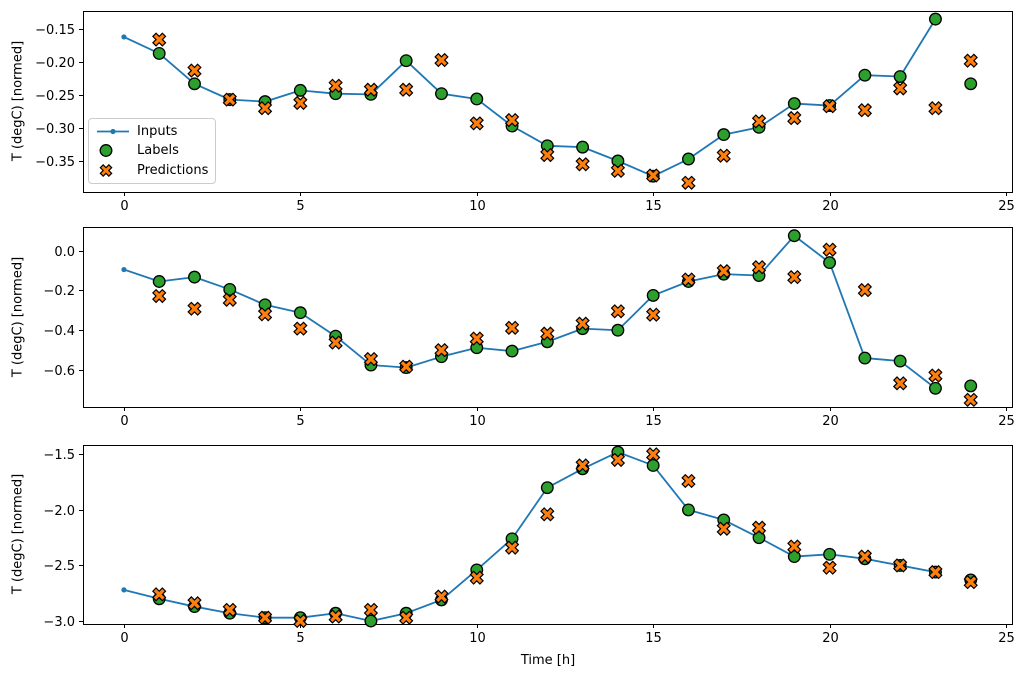 The image size is (1023, 679). Describe the element at coordinates (113, 132) in the screenshot. I see `inputs-dot-sample` at that location.